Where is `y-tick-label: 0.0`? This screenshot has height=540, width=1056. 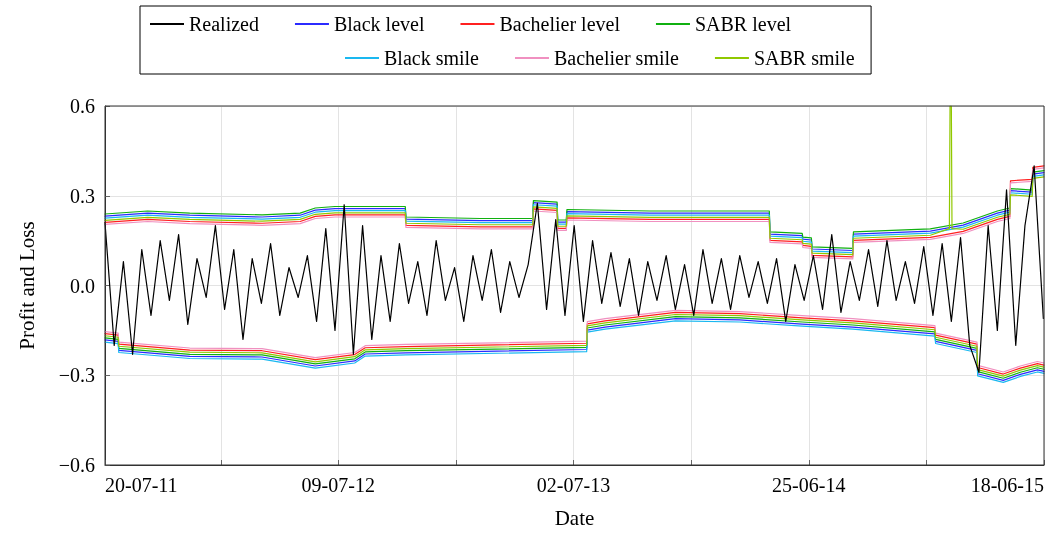
y-tick-label: 0.0 is located at coordinates (82, 285).